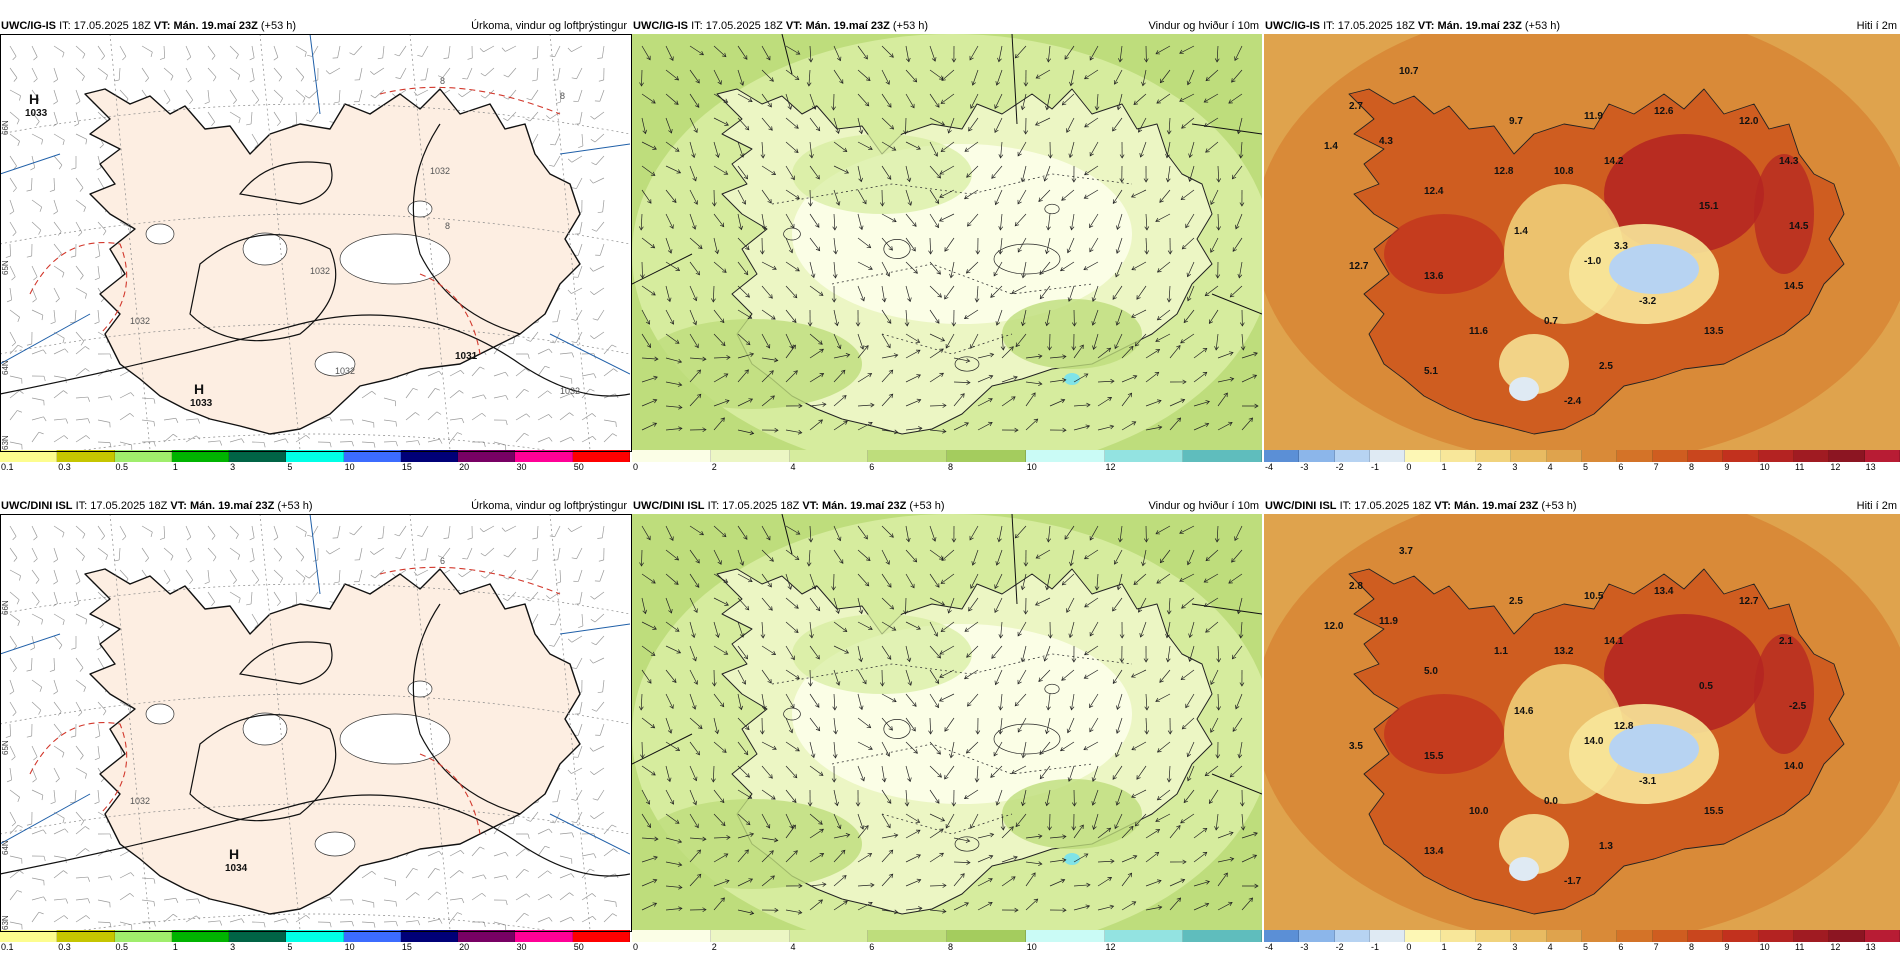 Image resolution: width=1900 pixels, height=953 pixels. What do you see at coordinates (1406, 551) in the screenshot?
I see `temperature-value: 3.7` at bounding box center [1406, 551].